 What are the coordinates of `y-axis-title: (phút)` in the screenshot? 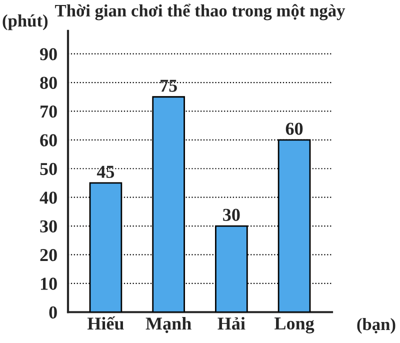 It's located at (25, 22).